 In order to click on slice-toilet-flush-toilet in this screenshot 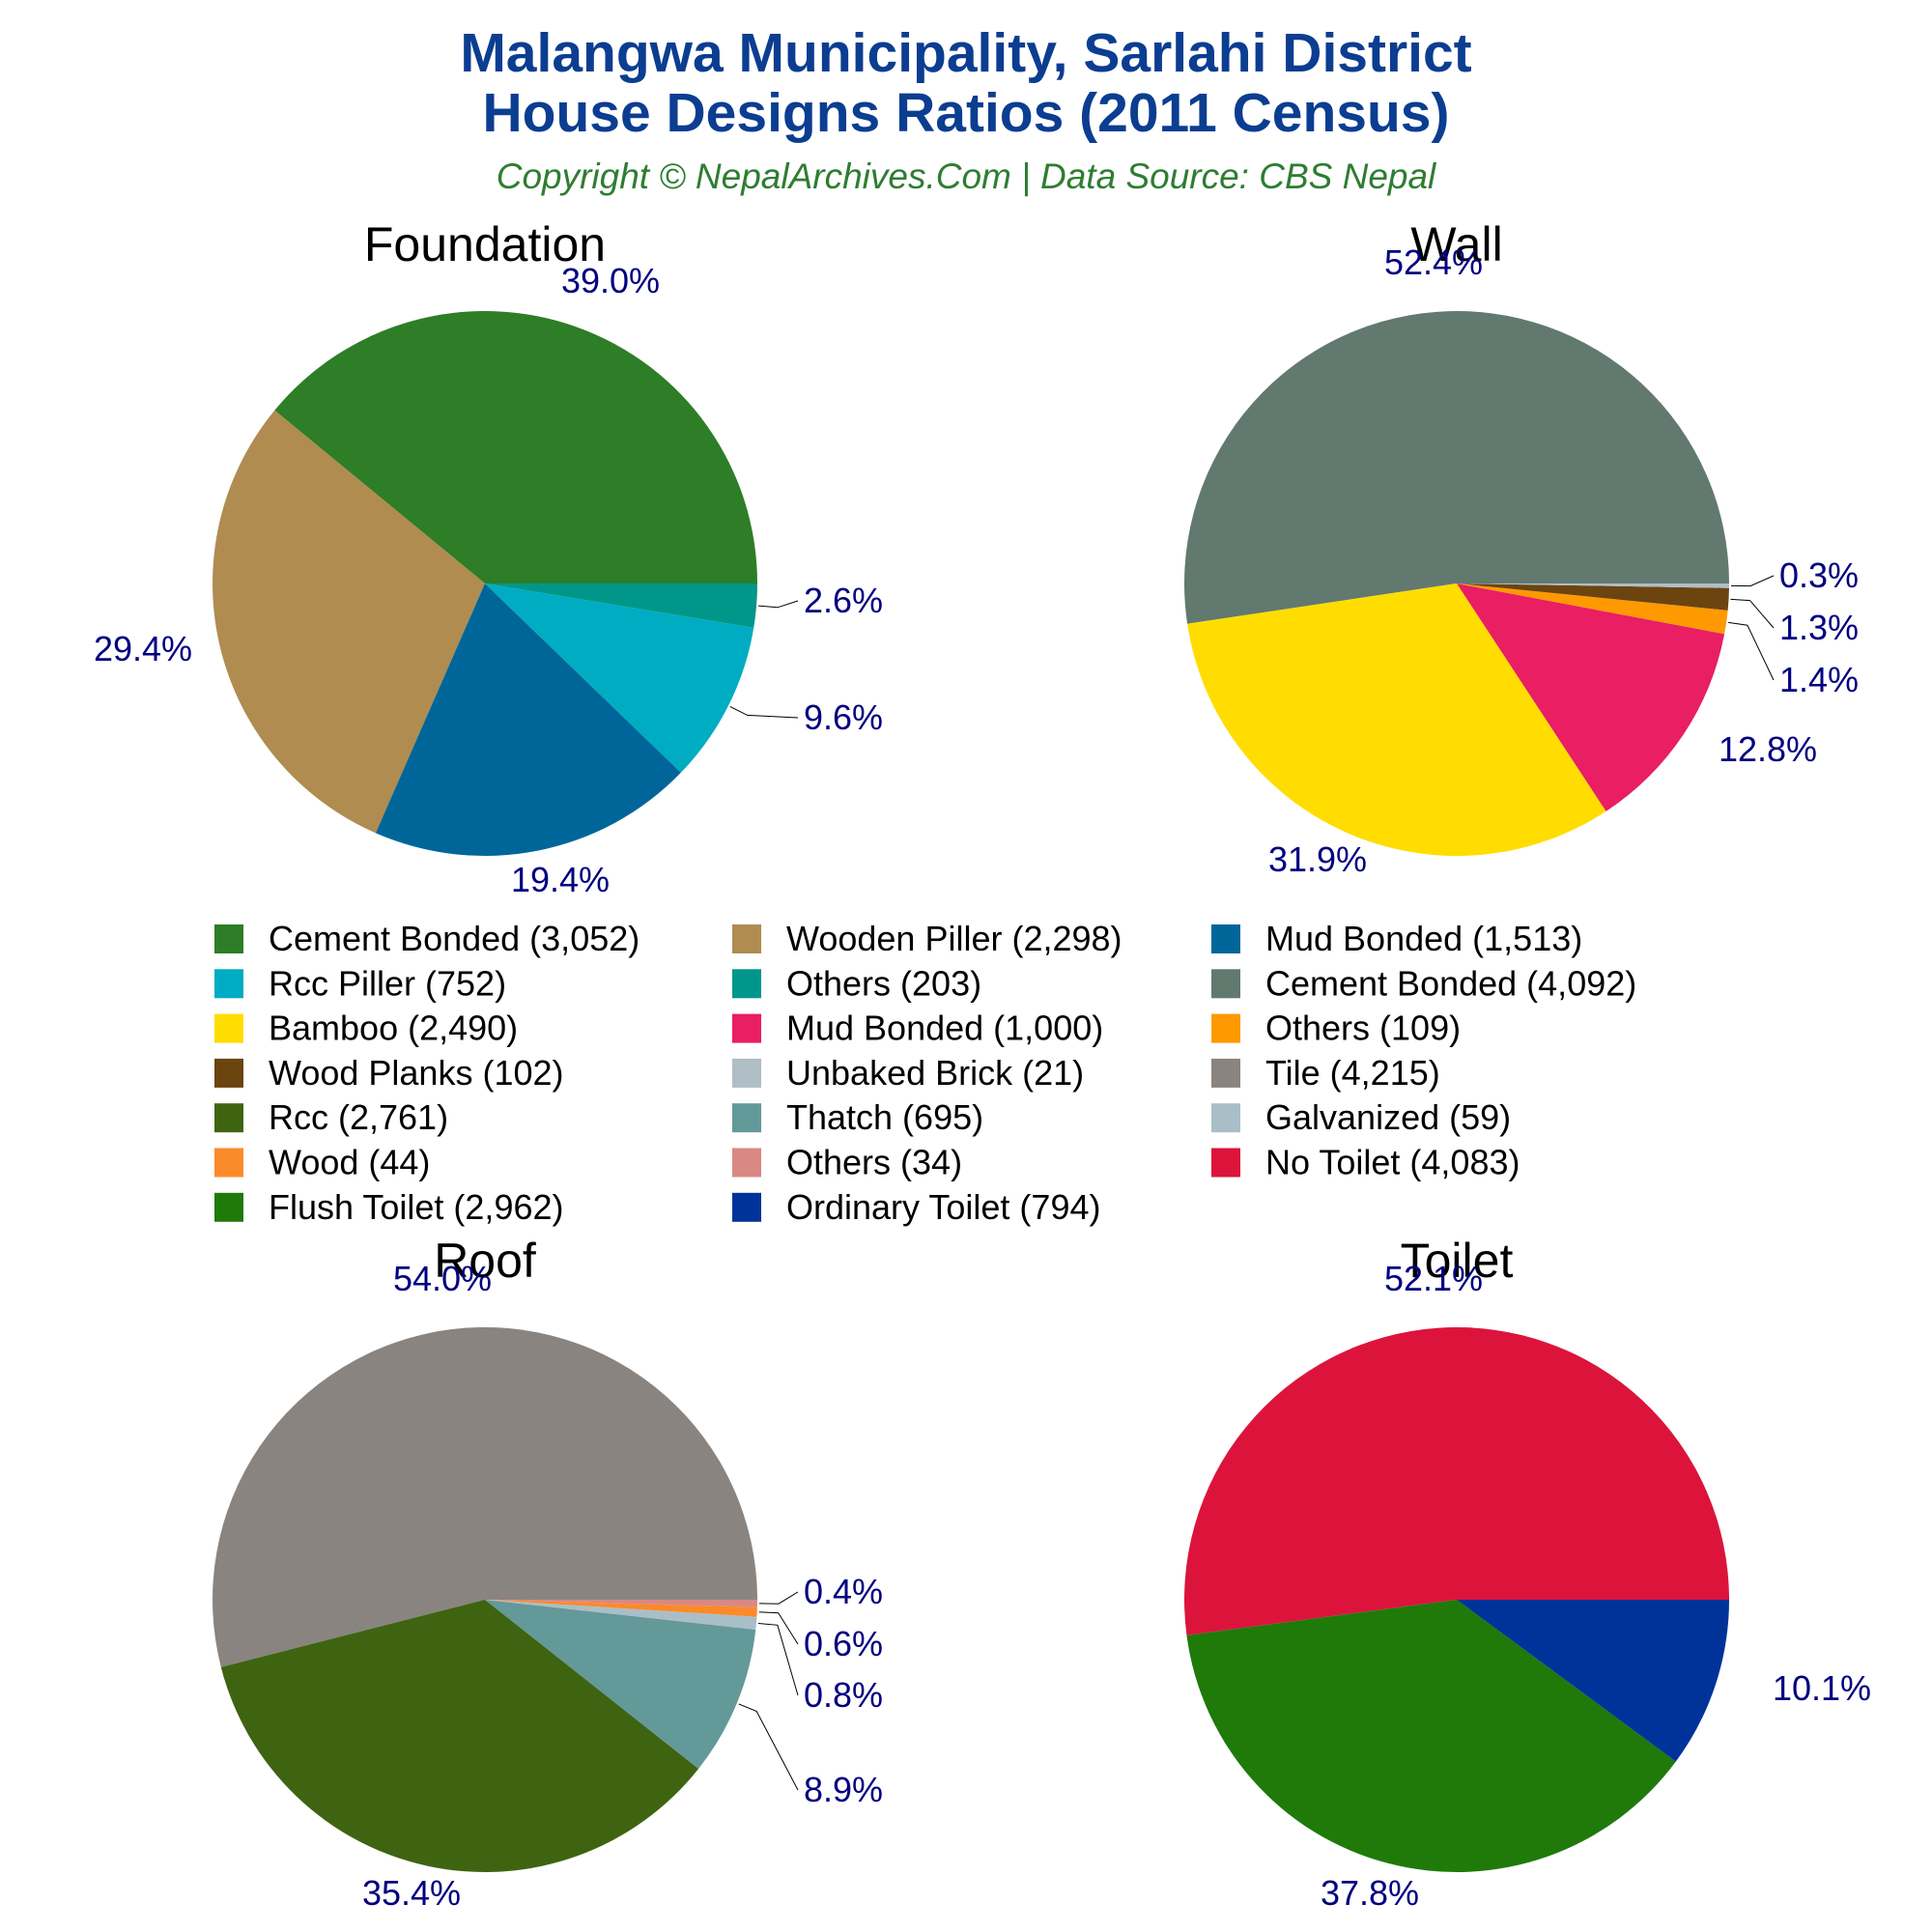, I will do `click(1431, 1736)`.